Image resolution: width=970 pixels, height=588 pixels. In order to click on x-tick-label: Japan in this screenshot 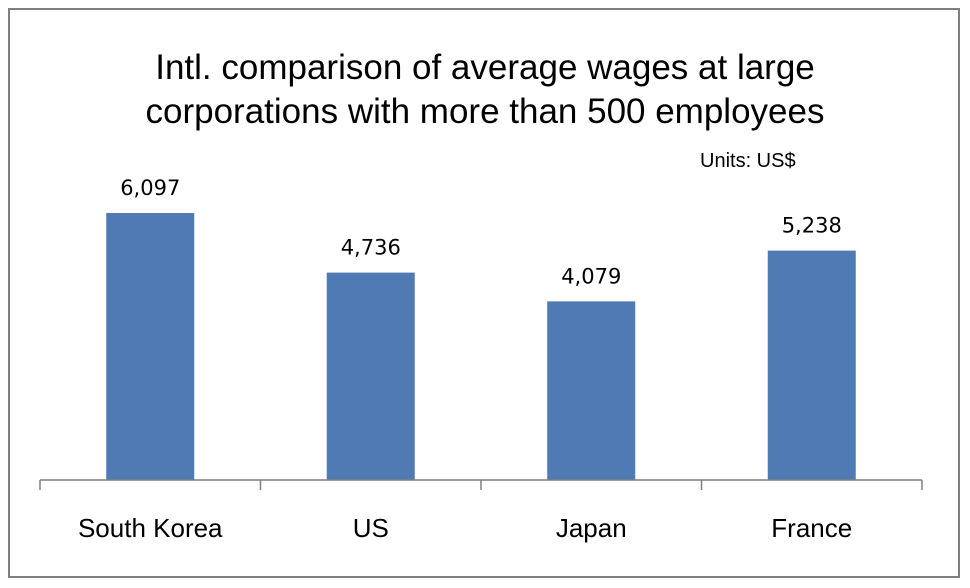, I will do `click(591, 528)`.